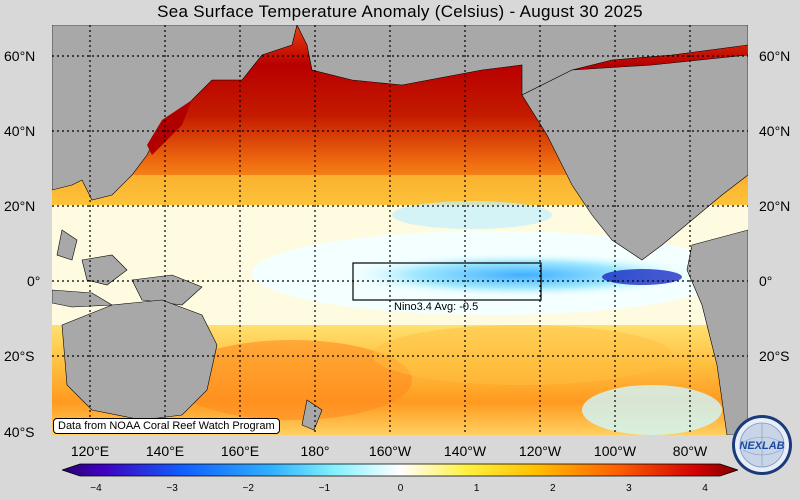 The image size is (800, 500). What do you see at coordinates (20, 206) in the screenshot?
I see `lat-label-left: 20°N` at bounding box center [20, 206].